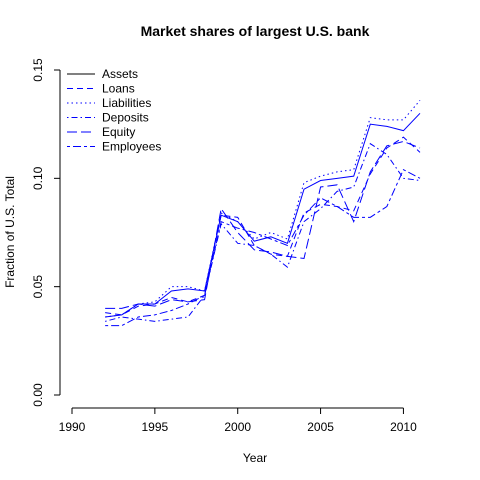  Describe the element at coordinates (38, 287) in the screenshot. I see `y-tick-label: 0.05` at that location.